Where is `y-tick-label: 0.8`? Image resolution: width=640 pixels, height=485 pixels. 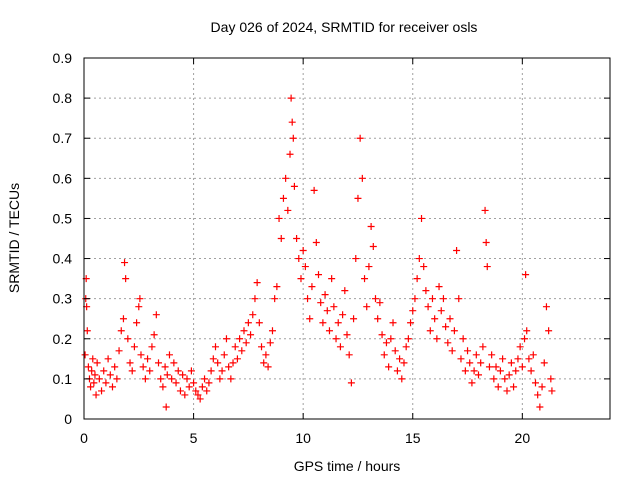
y-tick-label: 0.8 is located at coordinates (63, 98).